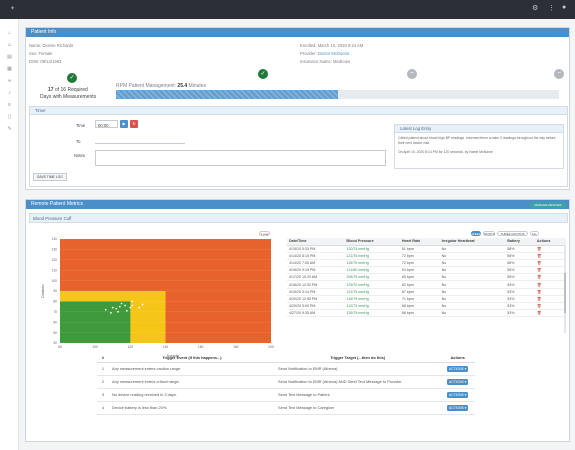 This screenshot has width=575, height=450. I want to click on time-input: 00:00, so click(106, 124).